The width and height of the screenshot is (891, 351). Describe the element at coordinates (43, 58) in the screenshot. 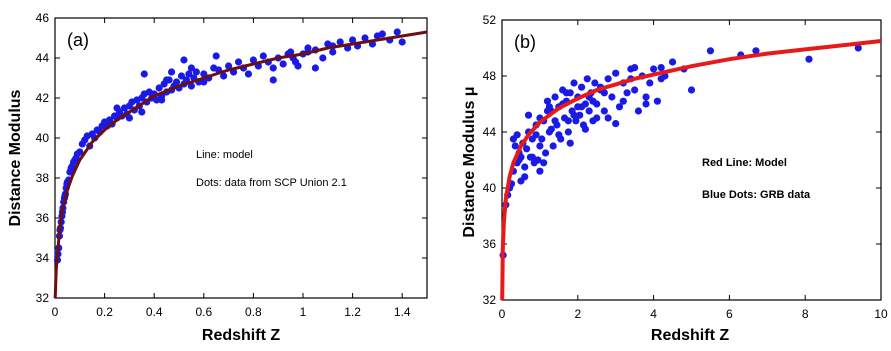

I see `y-tick-label-a: 44` at that location.